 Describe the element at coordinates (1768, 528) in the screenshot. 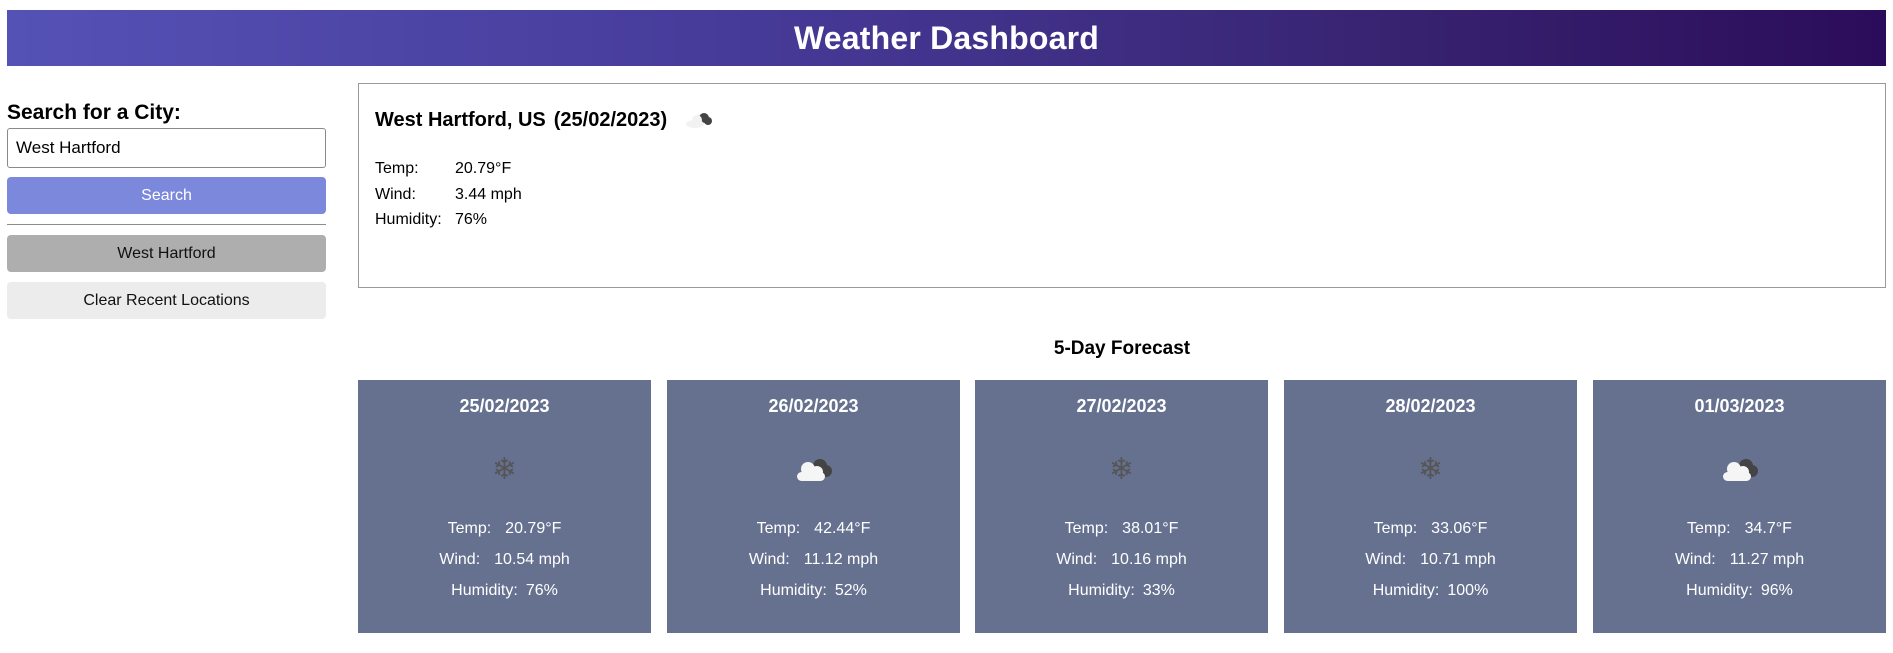

I see `forecast-temp: 34.7°F` at that location.